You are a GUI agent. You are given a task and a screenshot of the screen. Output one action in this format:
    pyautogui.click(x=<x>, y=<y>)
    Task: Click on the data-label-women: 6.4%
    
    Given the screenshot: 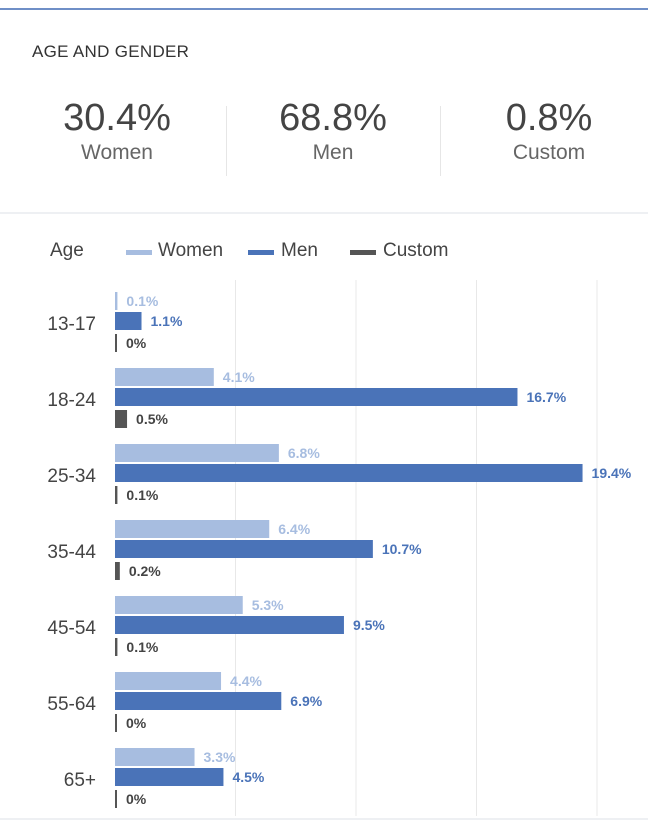 What is the action you would take?
    pyautogui.click(x=294, y=529)
    